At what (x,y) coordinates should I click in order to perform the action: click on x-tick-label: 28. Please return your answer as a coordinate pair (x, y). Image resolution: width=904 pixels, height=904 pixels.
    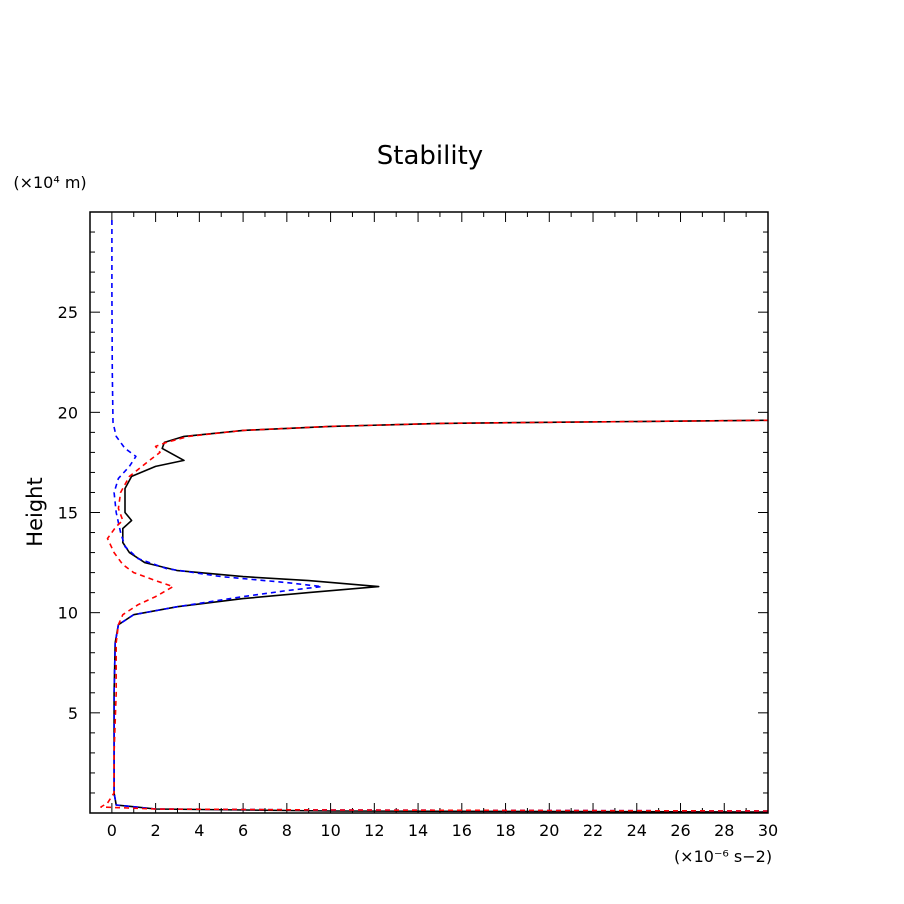
    Looking at the image, I should click on (724, 830).